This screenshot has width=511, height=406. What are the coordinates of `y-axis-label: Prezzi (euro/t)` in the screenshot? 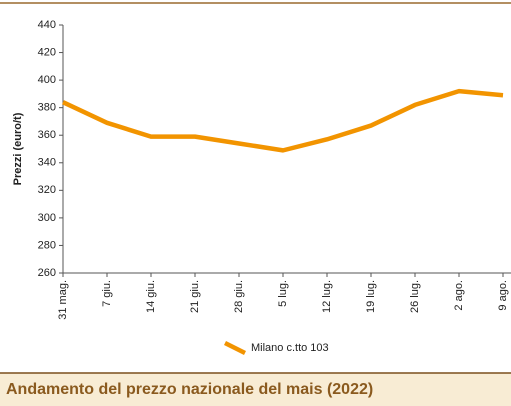 It's located at (18, 148).